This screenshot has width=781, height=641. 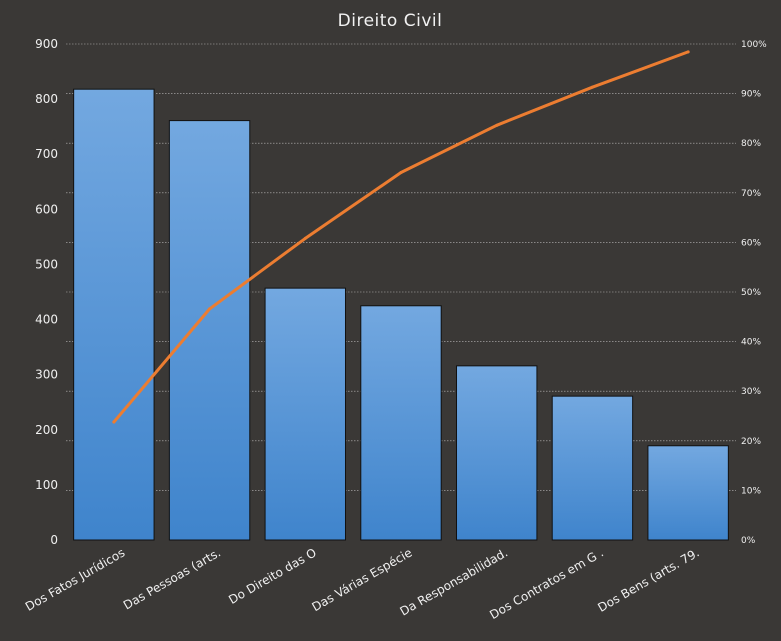 What do you see at coordinates (751, 491) in the screenshot?
I see `y2-tick-label: 10%` at bounding box center [751, 491].